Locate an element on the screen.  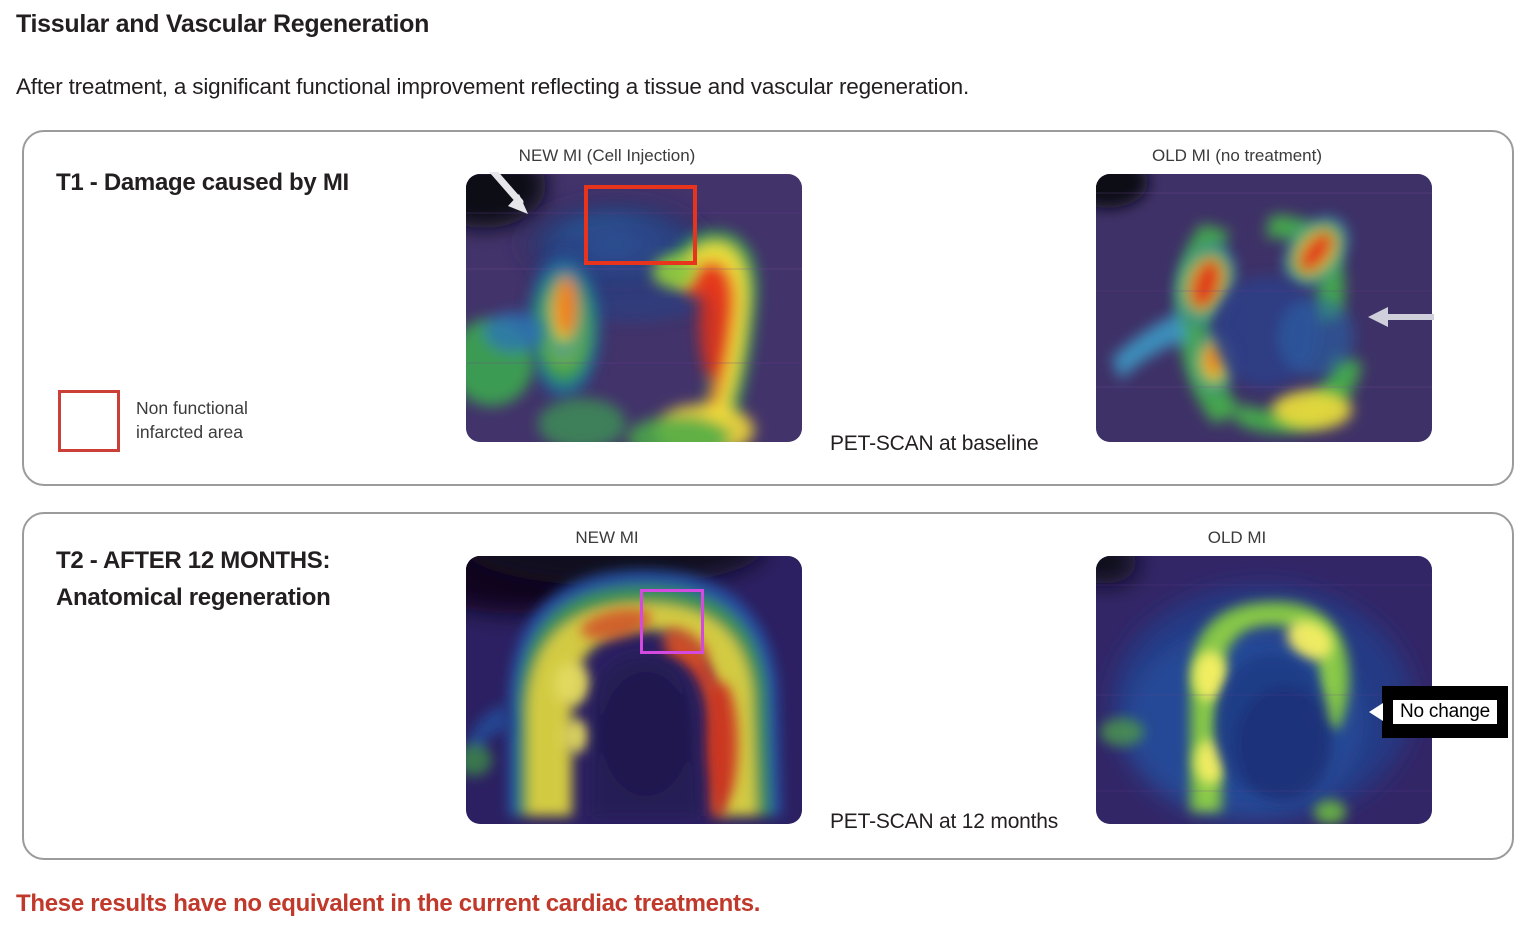
caption-t2: PET-SCAN at 12 months is located at coordinates (944, 821).